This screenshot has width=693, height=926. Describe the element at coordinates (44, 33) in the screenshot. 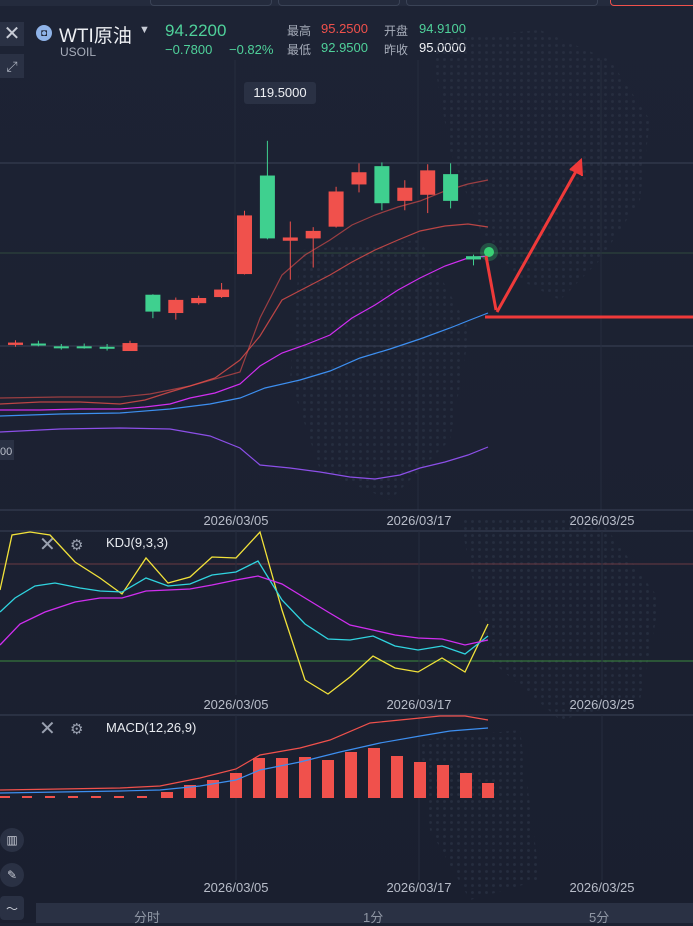

I see `symbol-icon: ◘` at that location.